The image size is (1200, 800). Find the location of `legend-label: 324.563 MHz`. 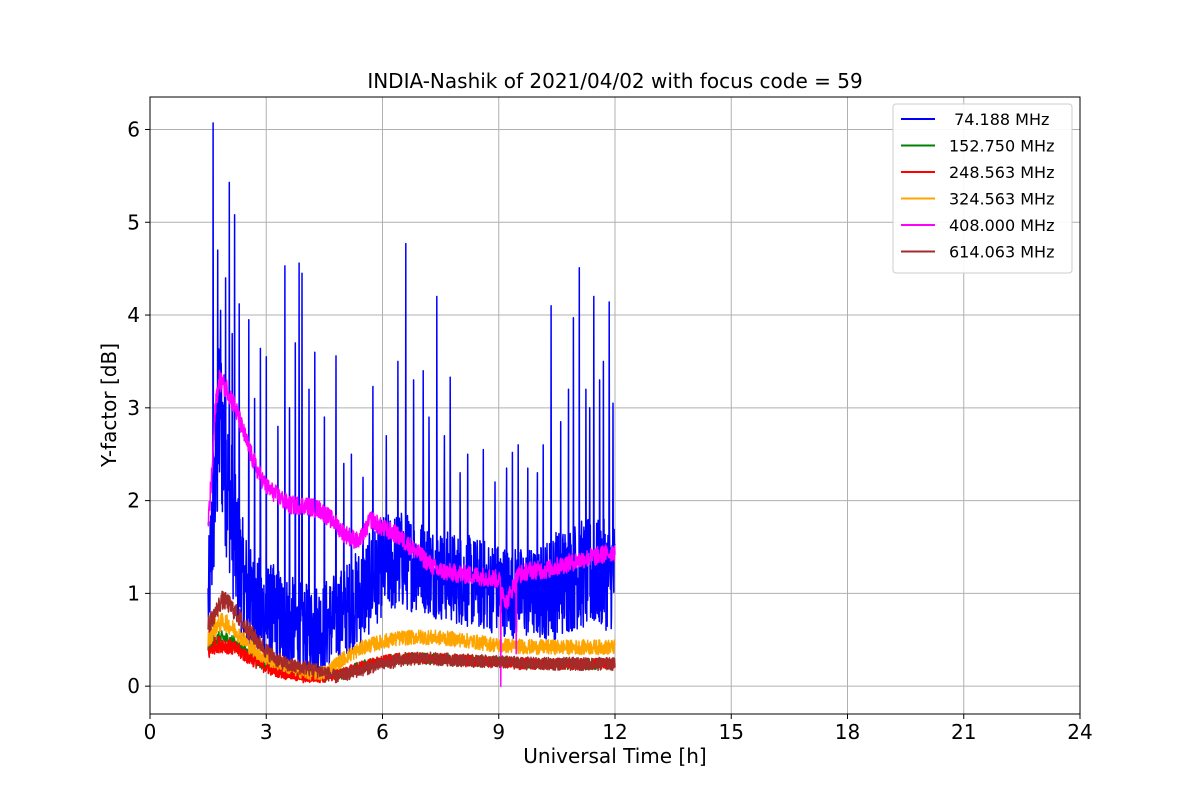

legend-label: 324.563 MHz is located at coordinates (1001, 199).